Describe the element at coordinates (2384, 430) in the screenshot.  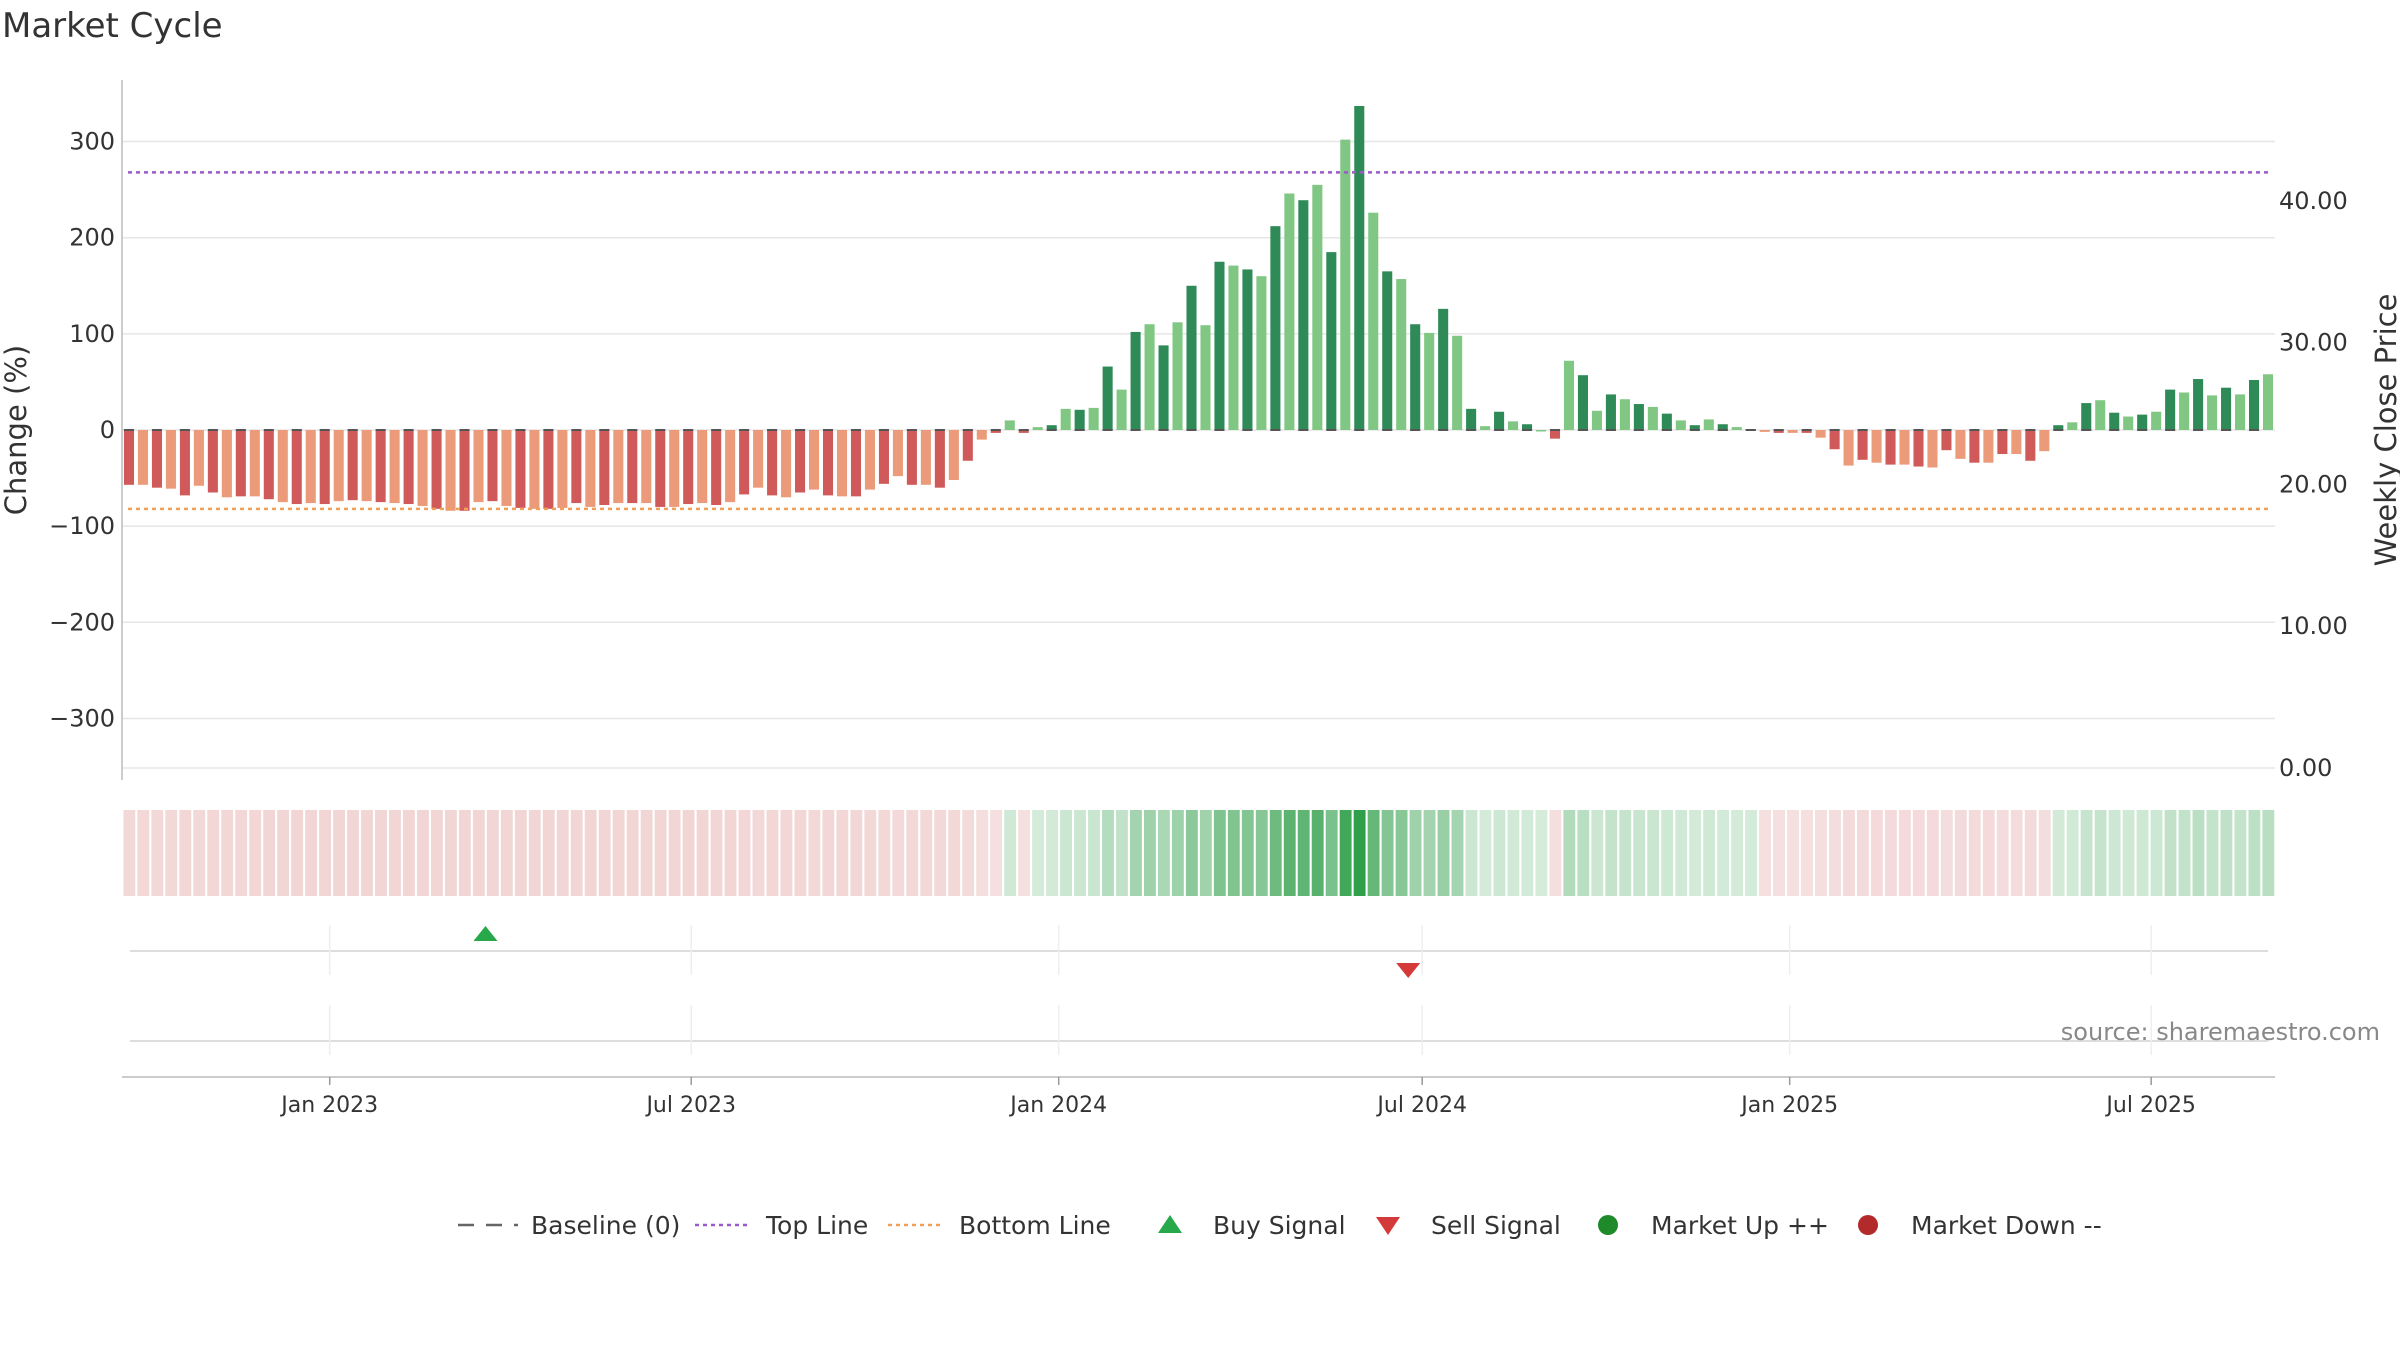
I see `y-axis-label-right: Weekly Close Price` at that location.